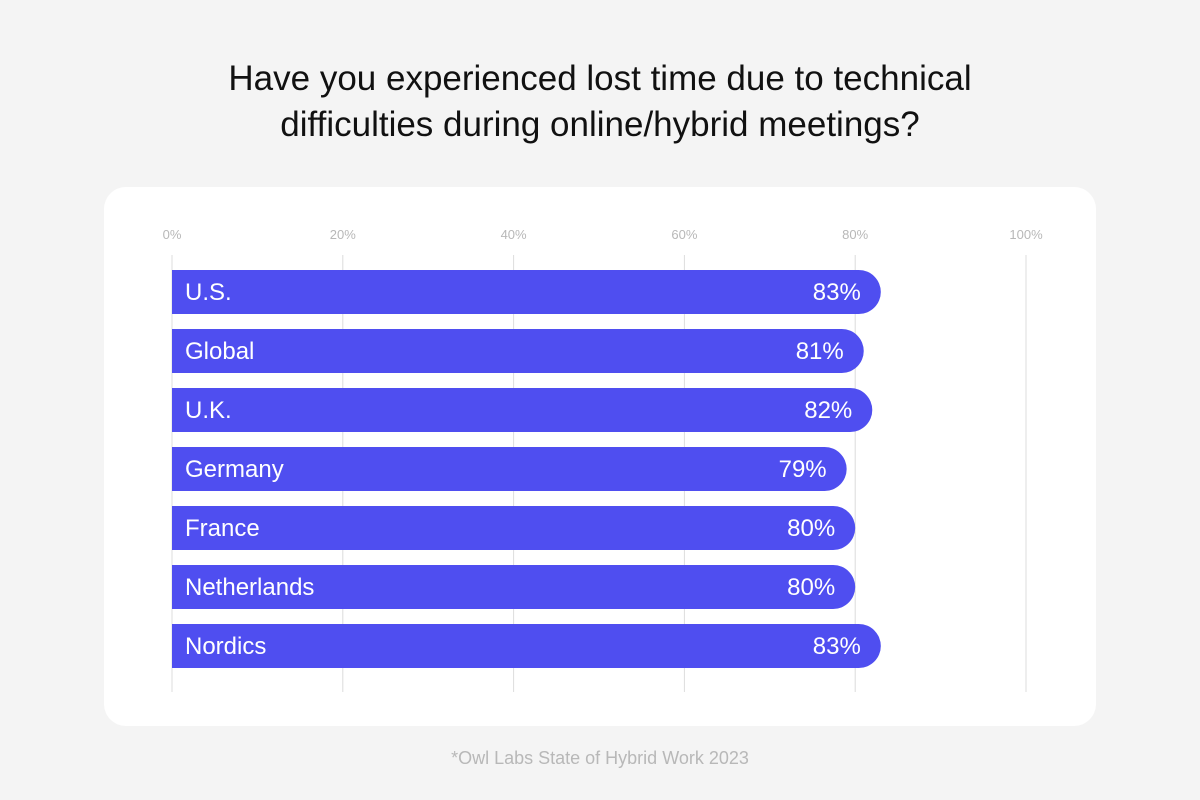 The image size is (1200, 800). Describe the element at coordinates (518, 351) in the screenshot. I see `bar-global` at that location.